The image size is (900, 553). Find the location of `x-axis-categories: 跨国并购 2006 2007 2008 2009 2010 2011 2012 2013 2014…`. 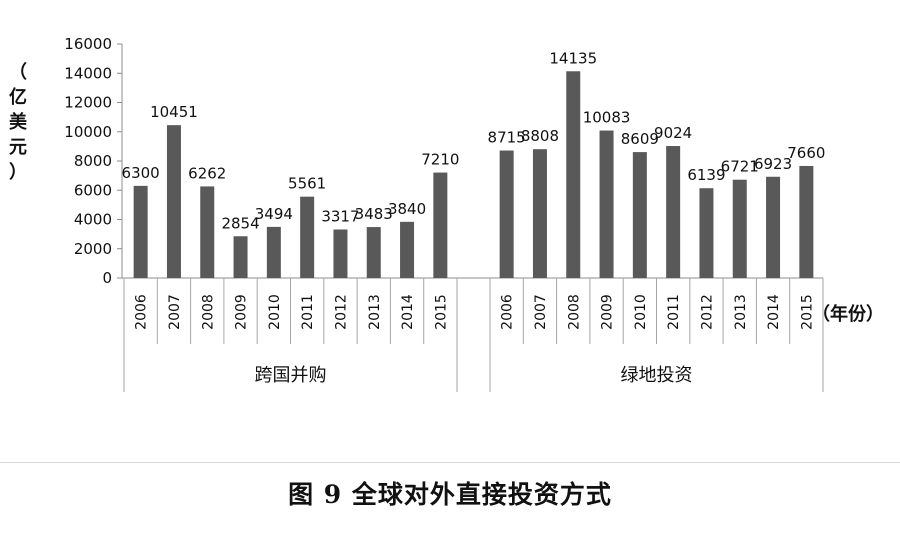

x-axis-categories: 跨国并购 2006 2007 2008 2009 2010 2011 2012 2013 2014… is located at coordinates (475, 340).